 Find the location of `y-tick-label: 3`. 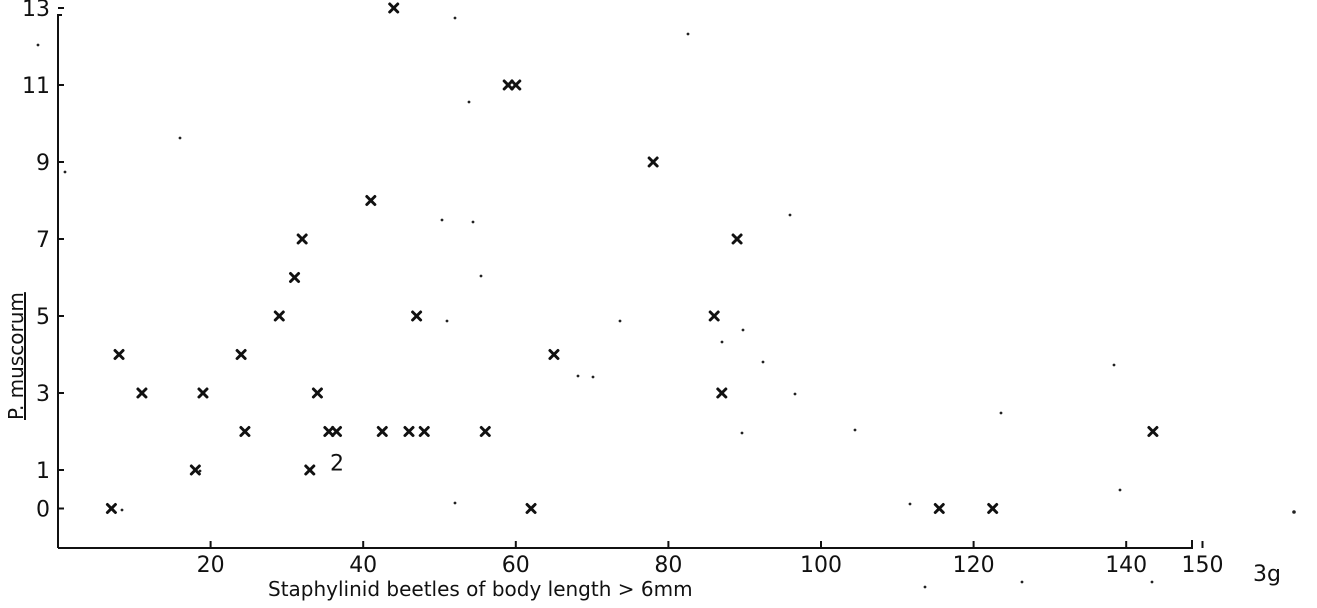

y-tick-label: 3 is located at coordinates (43, 394).